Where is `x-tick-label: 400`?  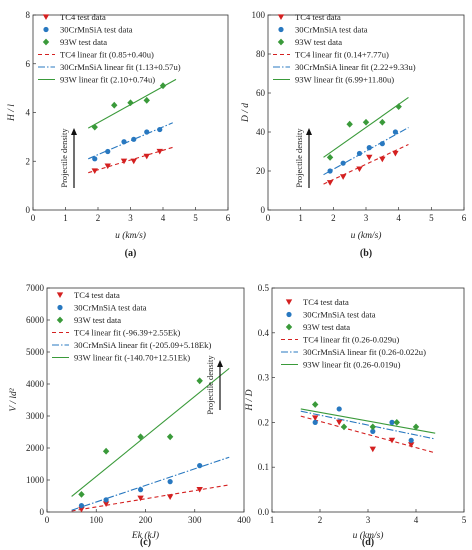
x-tick-label: 400 is located at coordinates (244, 520).